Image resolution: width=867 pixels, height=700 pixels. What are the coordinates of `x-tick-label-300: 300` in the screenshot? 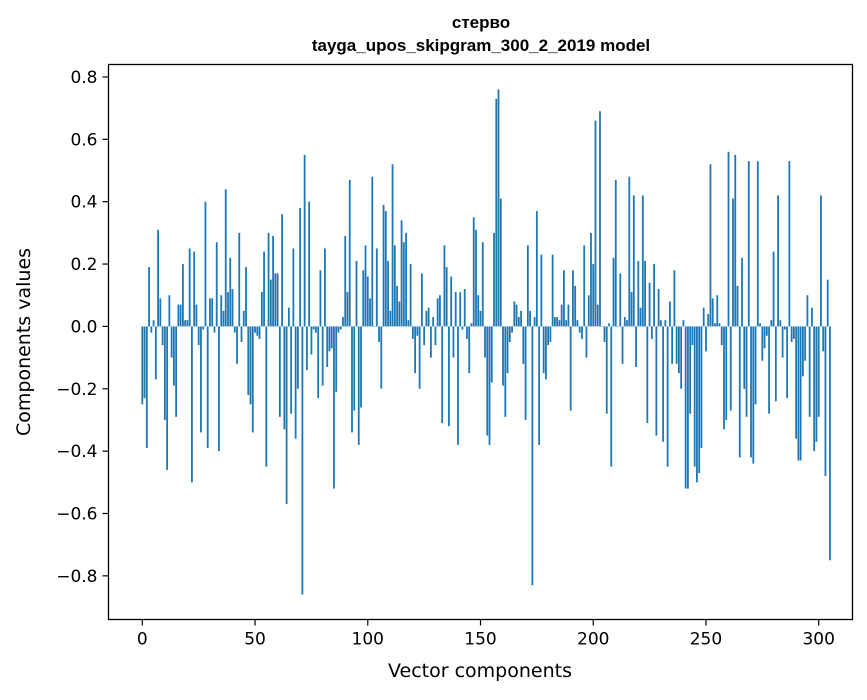 It's located at (818, 640).